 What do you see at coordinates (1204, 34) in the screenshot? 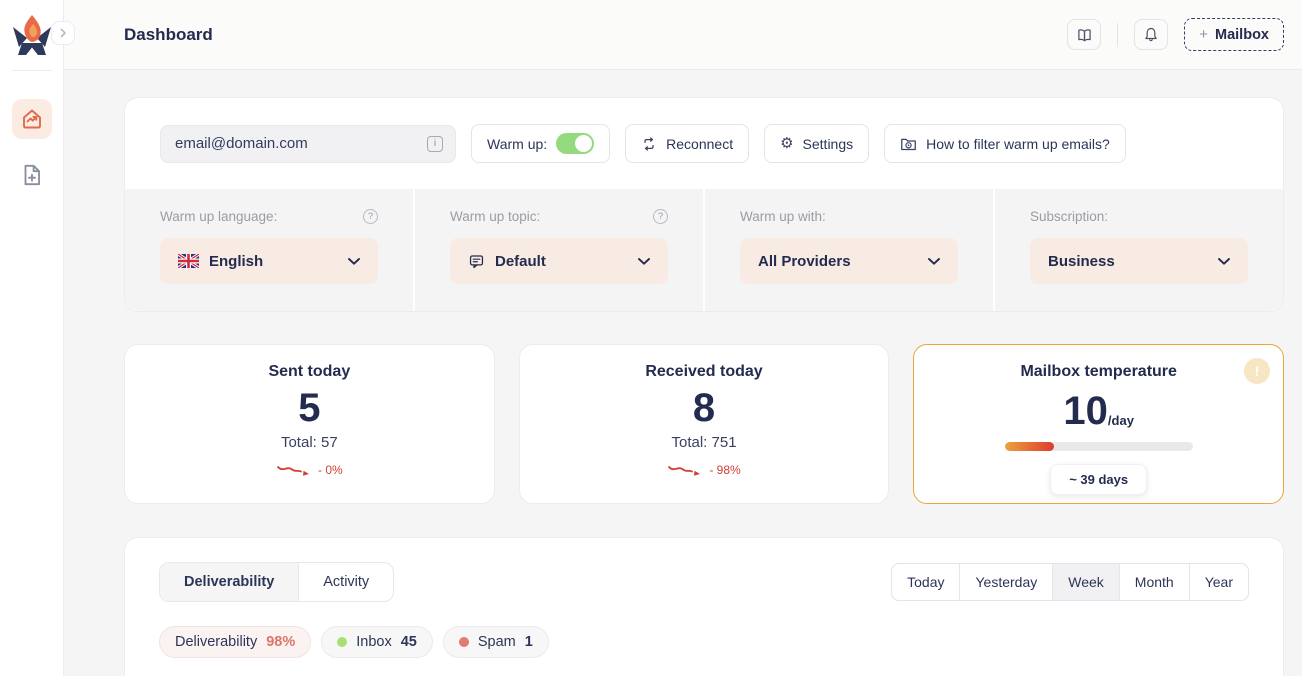
I see `plus-icon: +` at bounding box center [1204, 34].